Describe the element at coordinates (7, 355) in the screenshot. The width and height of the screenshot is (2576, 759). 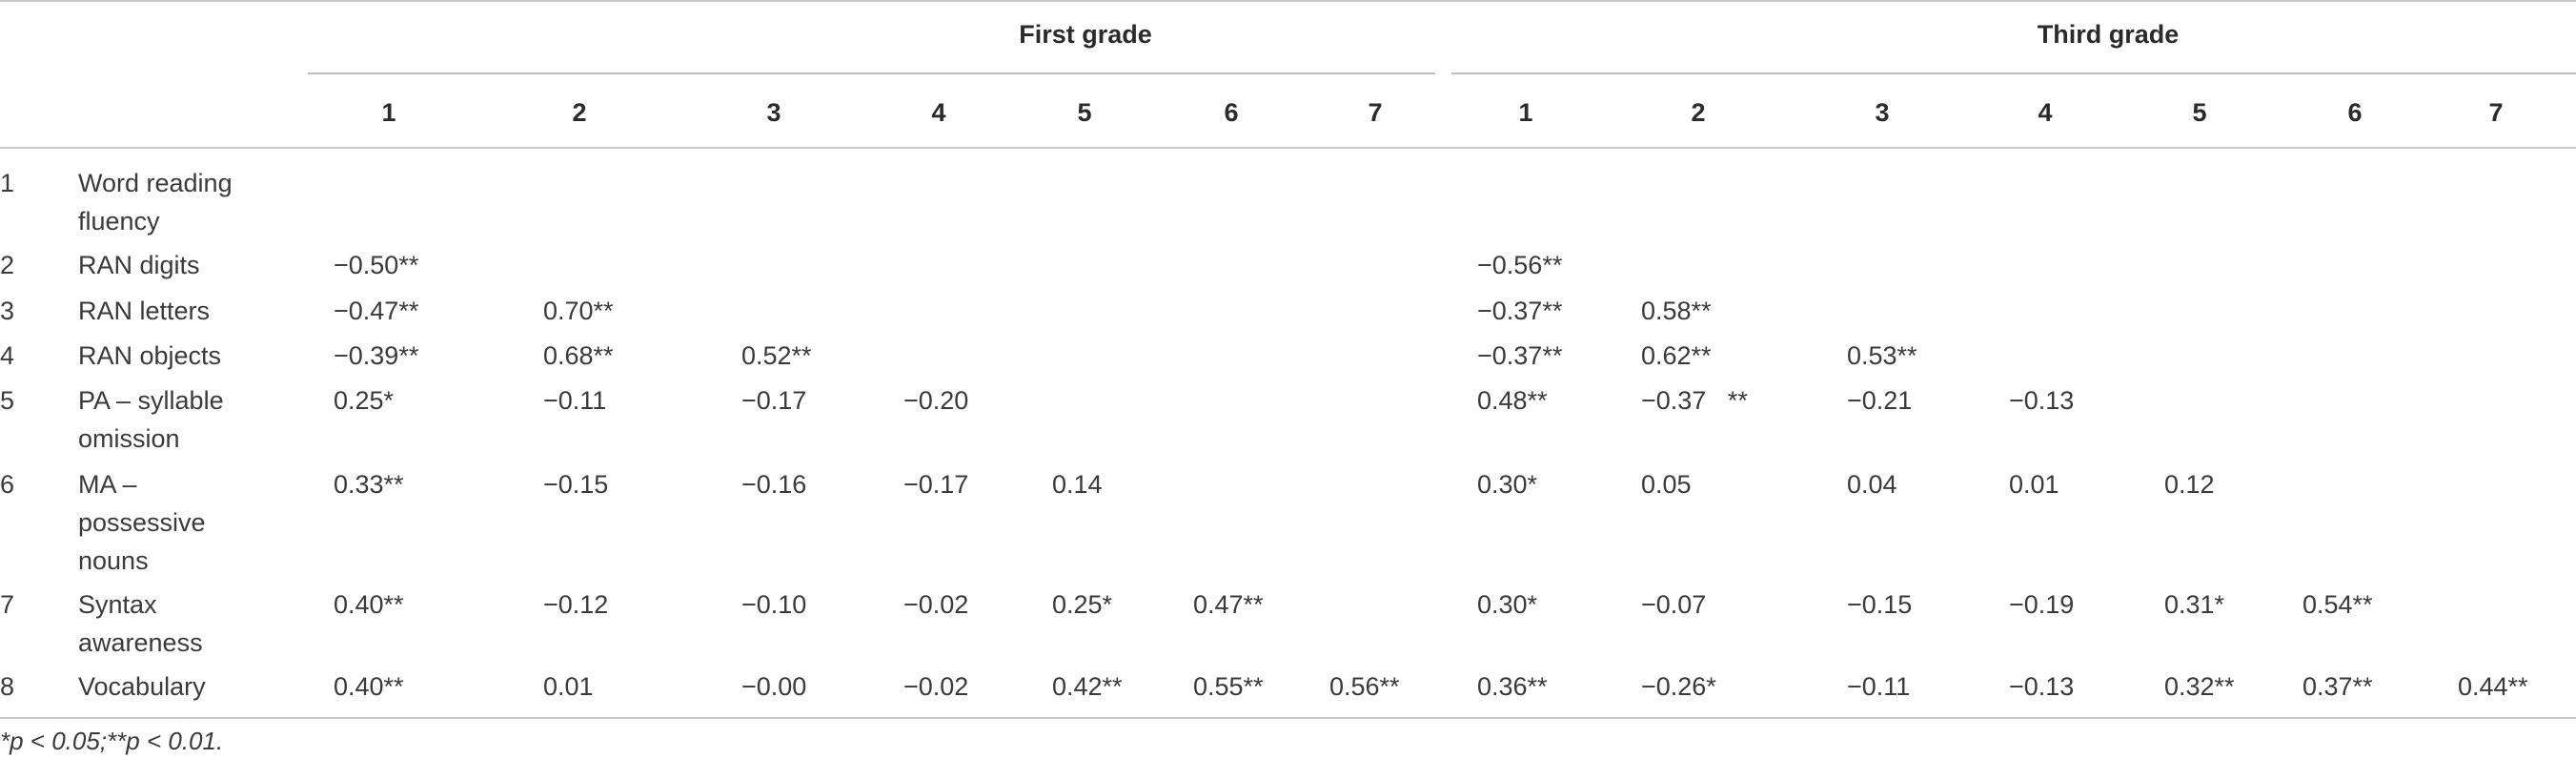
I see `row-number: 4` at that location.